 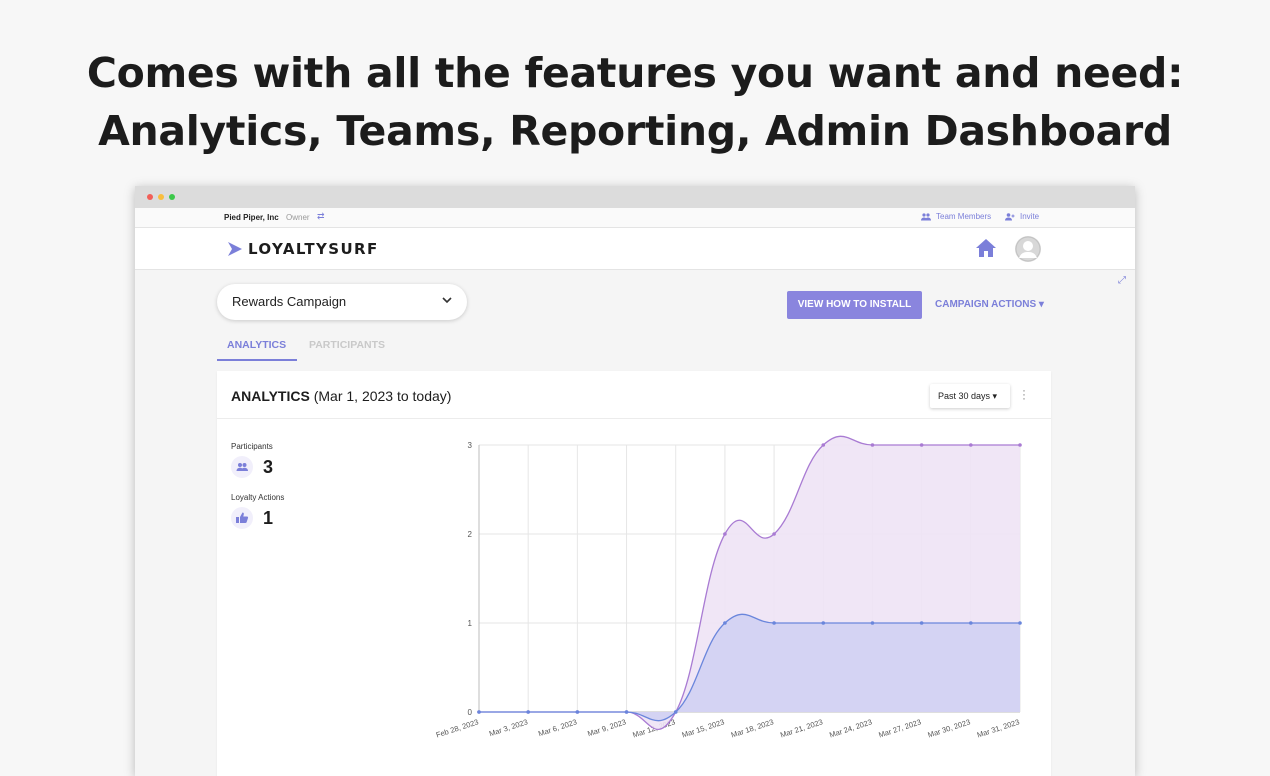 I want to click on tab-participants: PARTICIPANTS, so click(x=347, y=345).